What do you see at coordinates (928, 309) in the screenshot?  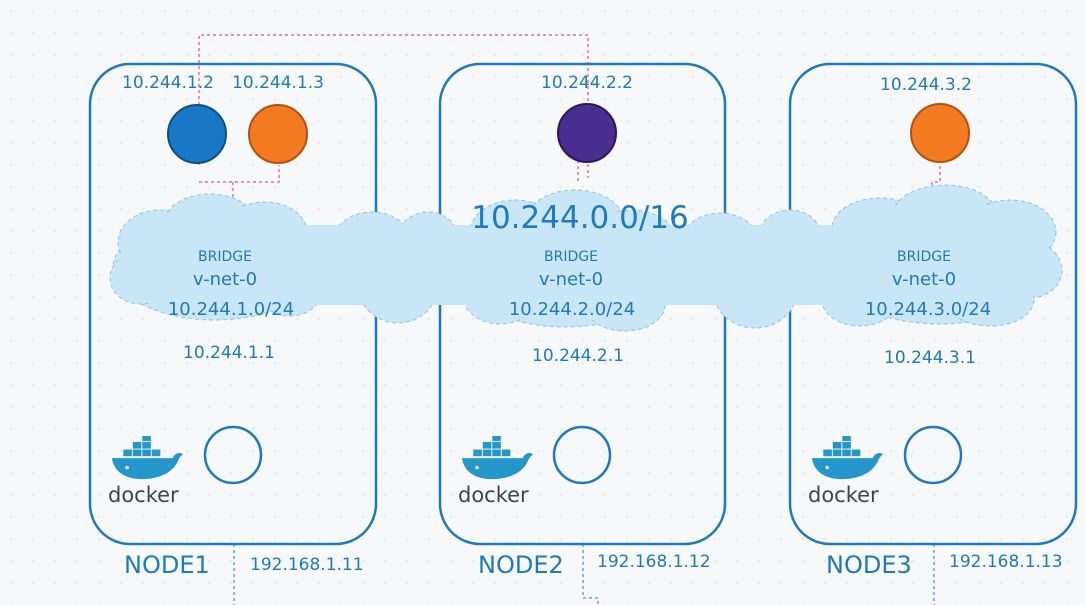 I see `node3-bridge-subnet: 10.244.3.0/24` at bounding box center [928, 309].